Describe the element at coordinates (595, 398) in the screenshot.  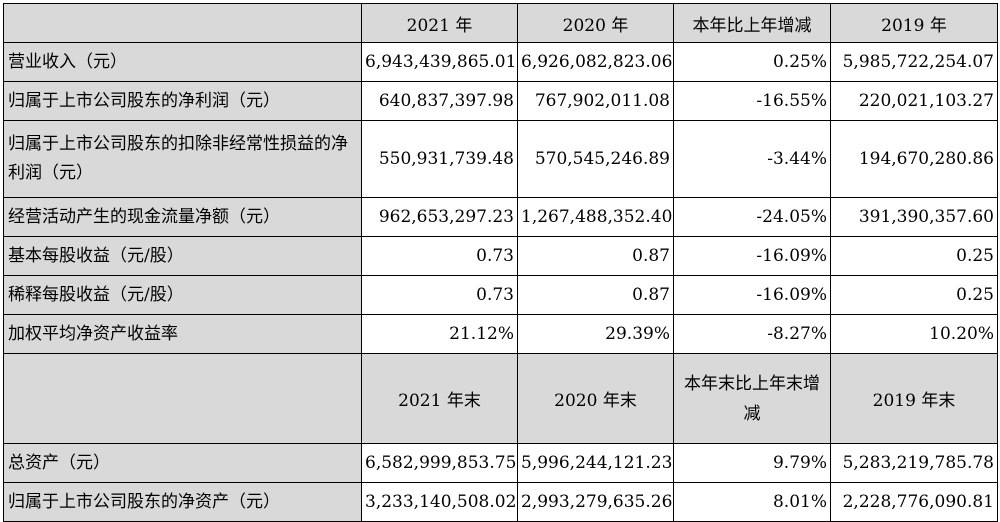
I see `header-2020-end: 2020 年末` at that location.